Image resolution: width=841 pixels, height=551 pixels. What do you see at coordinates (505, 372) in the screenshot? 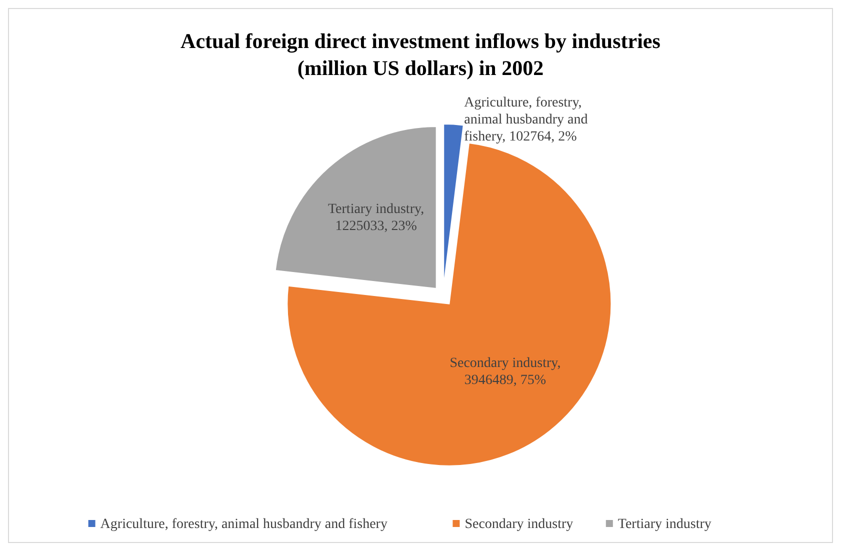
I see `data-label: Secondary industry, 3946489, 75%` at bounding box center [505, 372].